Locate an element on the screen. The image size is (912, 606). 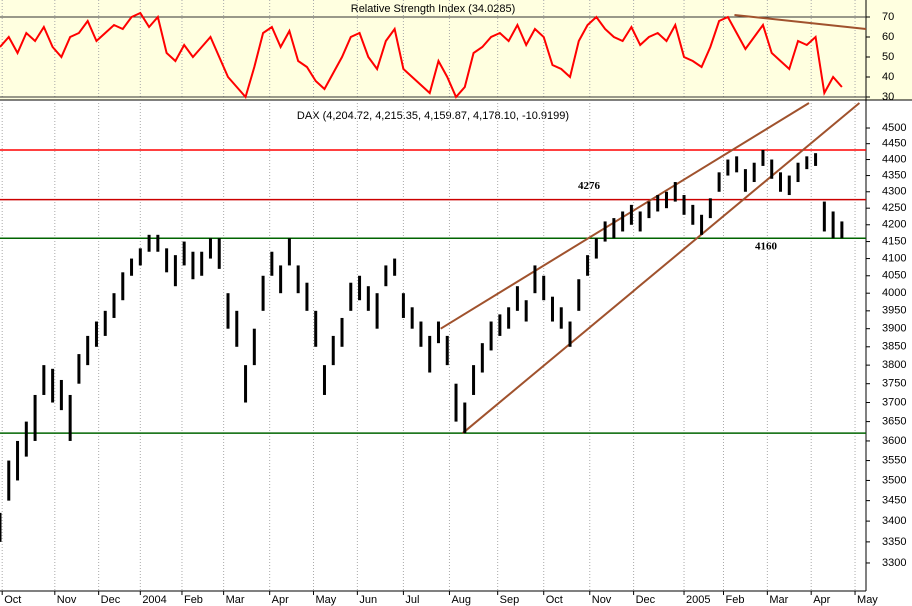
y-tick-label: 3600 is located at coordinates (894, 441).